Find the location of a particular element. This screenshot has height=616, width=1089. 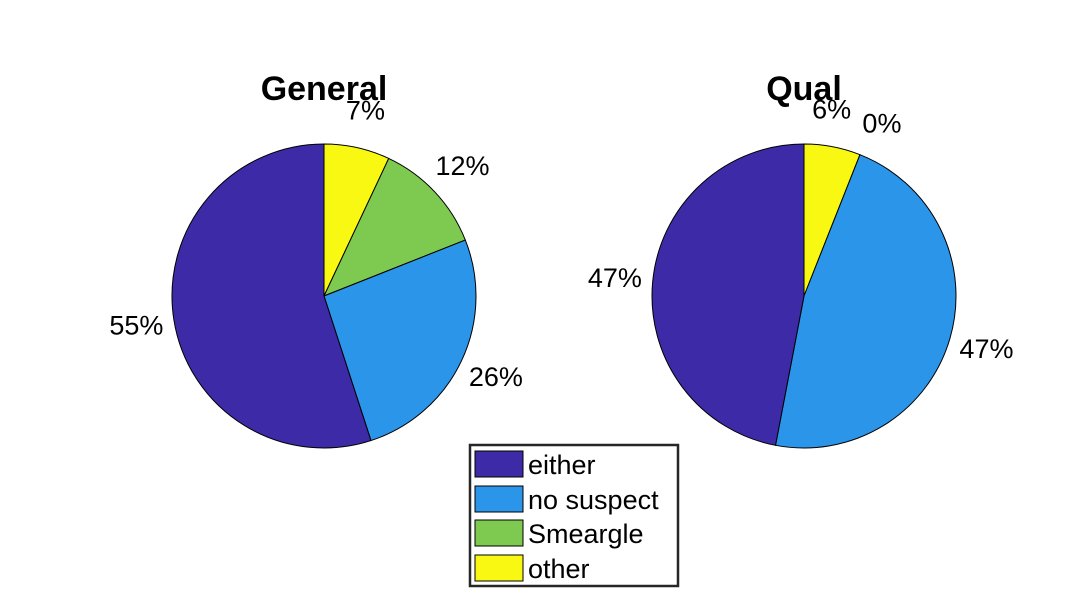

pie-general-label-no-suspect: 26% is located at coordinates (496, 377).